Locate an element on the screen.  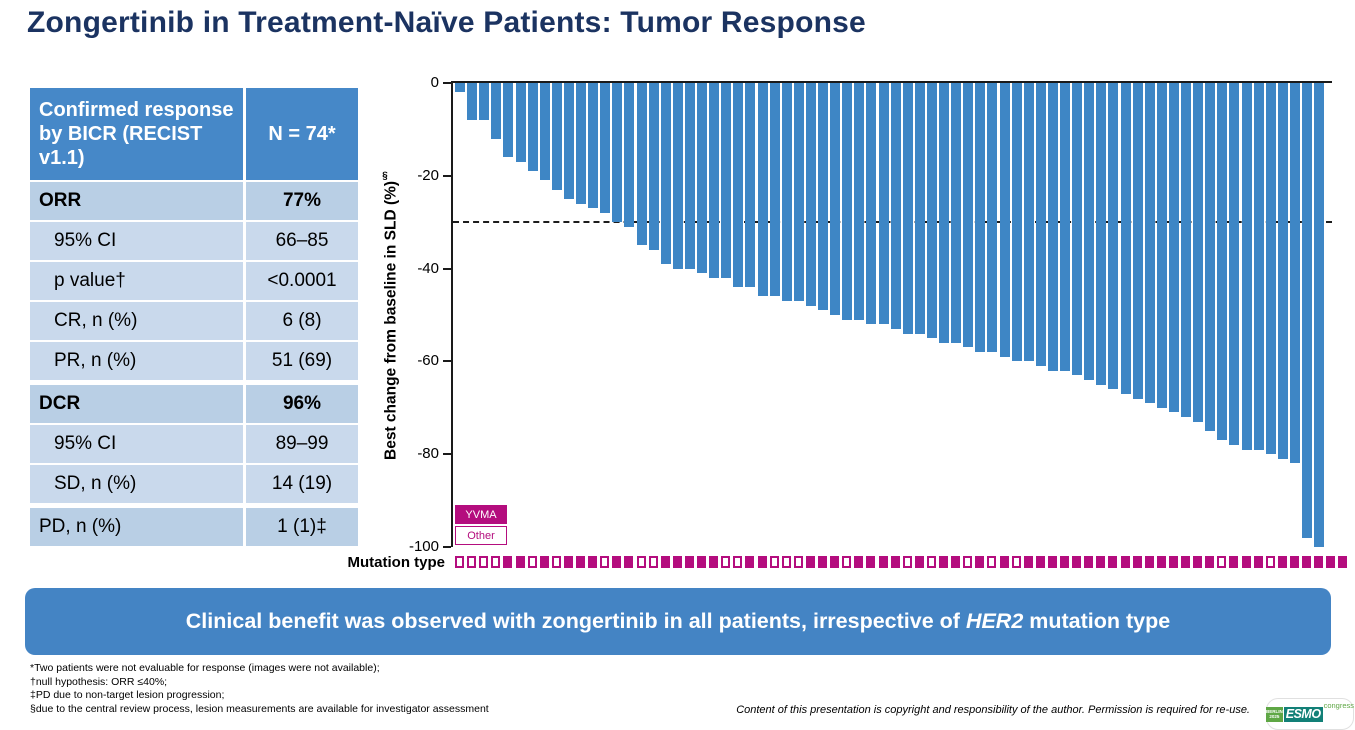
row-value: <0.0001 is located at coordinates (302, 281).